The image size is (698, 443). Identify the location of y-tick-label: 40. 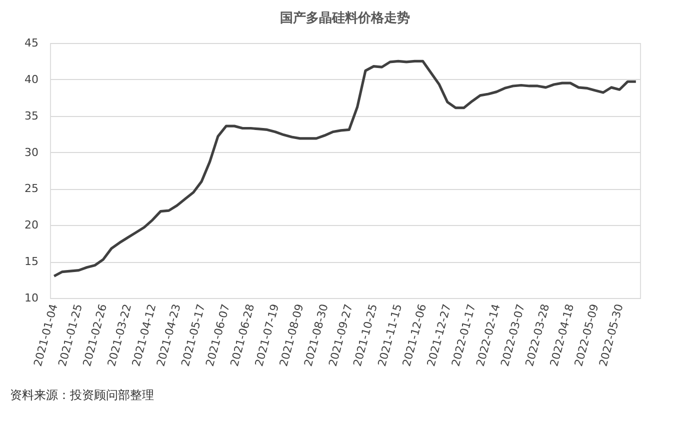
(31, 79).